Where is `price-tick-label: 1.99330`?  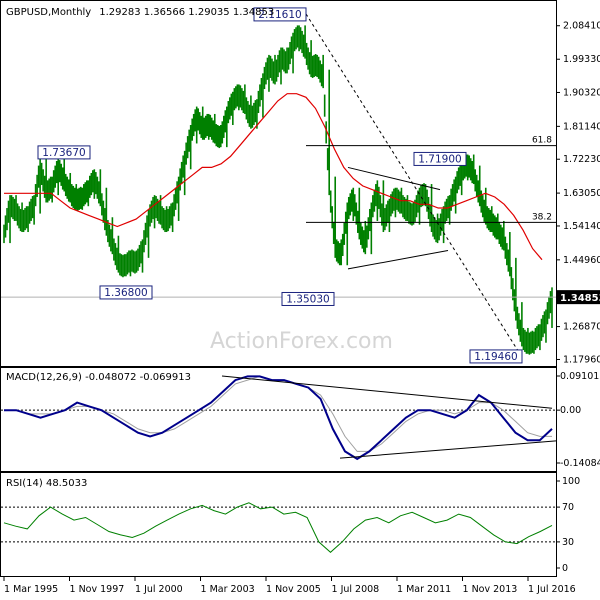
price-tick-label: 1.99330 is located at coordinates (581, 59).